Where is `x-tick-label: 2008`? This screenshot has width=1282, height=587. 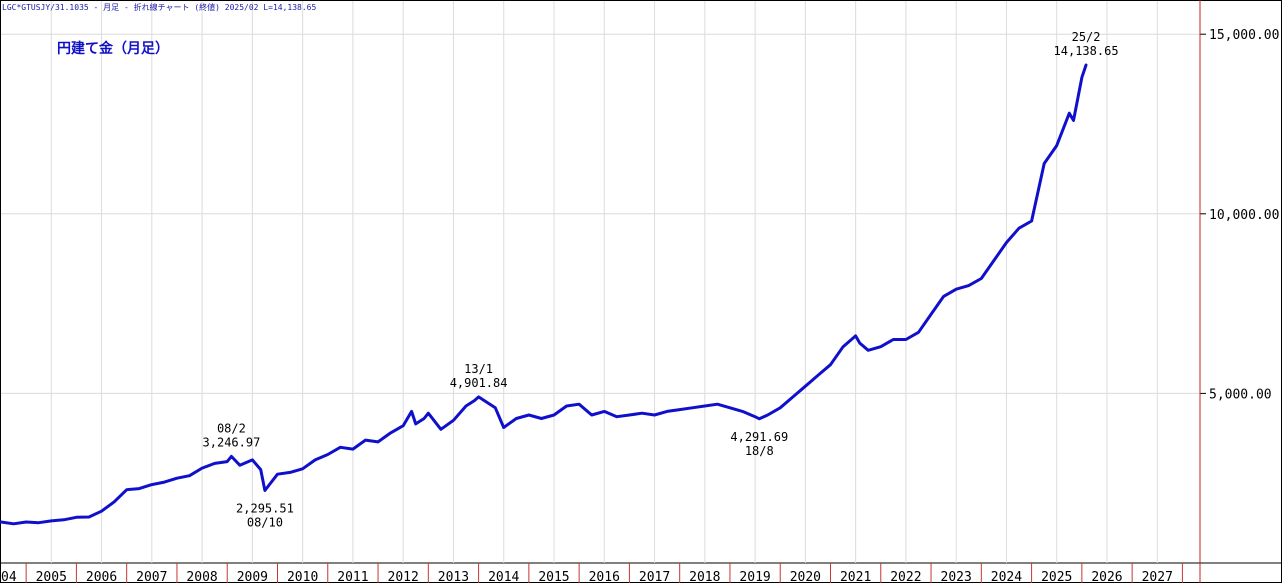
x-tick-label: 2008 is located at coordinates (201, 576).